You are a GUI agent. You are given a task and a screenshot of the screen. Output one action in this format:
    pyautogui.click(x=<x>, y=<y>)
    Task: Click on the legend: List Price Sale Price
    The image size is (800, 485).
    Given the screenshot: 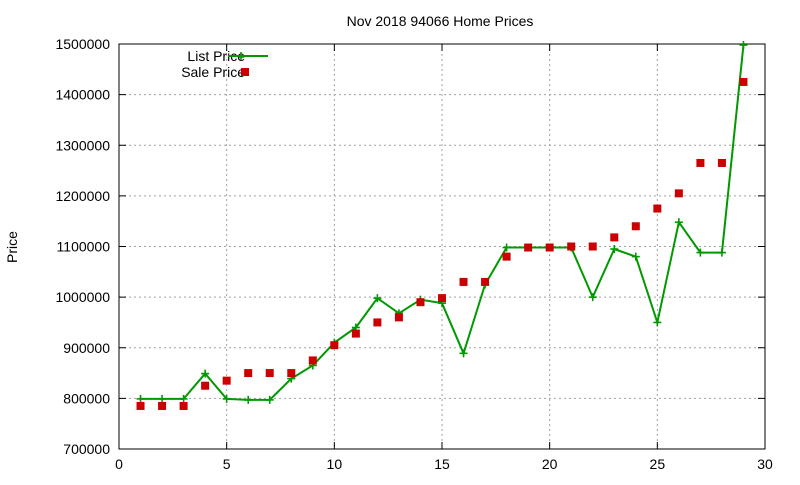 What is the action you would take?
    pyautogui.click(x=224, y=64)
    